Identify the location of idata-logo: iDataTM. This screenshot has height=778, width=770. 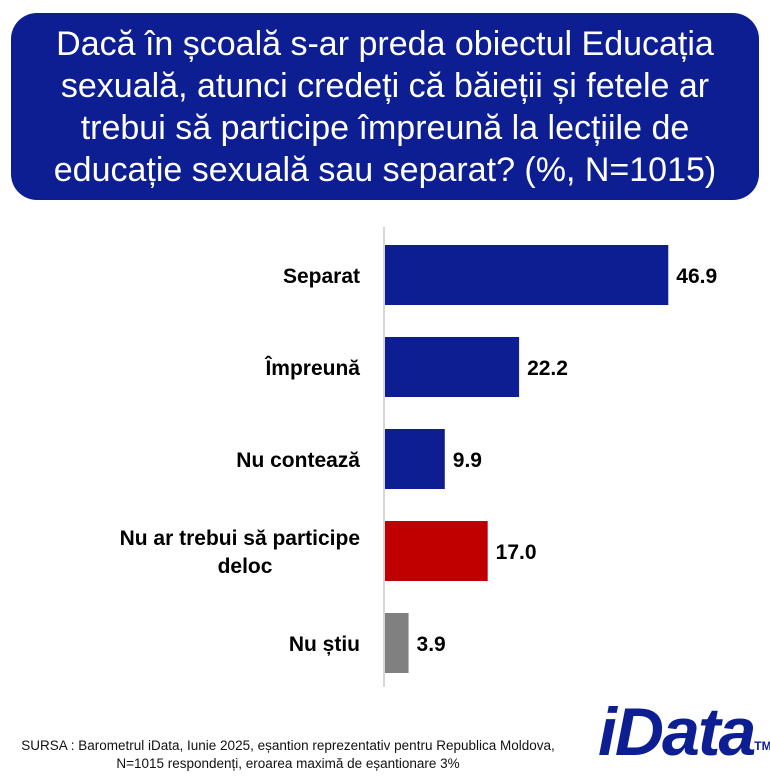
(684, 732).